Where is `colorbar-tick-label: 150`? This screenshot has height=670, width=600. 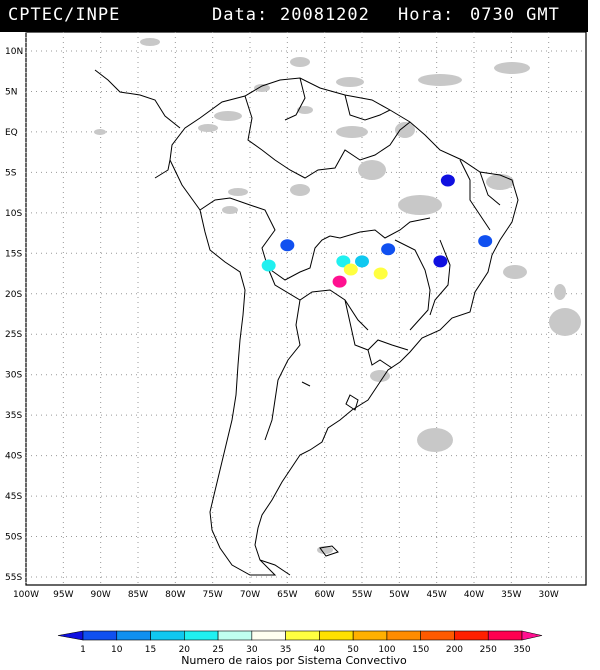 colorbar-tick-label: 150 is located at coordinates (420, 650).